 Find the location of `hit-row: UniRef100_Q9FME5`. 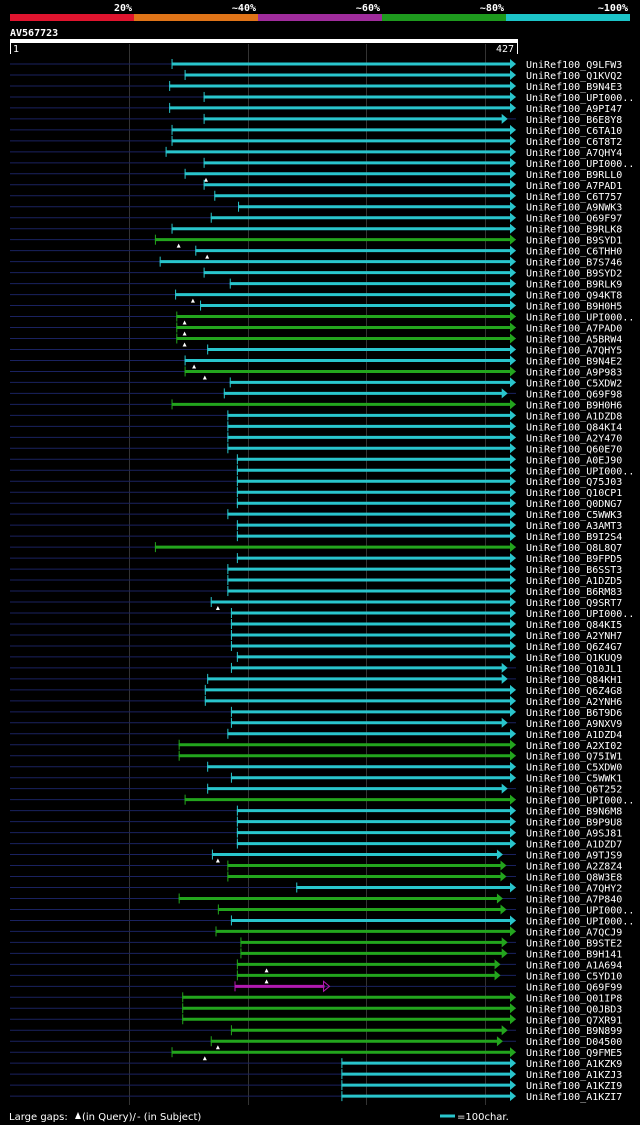

hit-row: UniRef100_Q9FME5 is located at coordinates (316, 1054).